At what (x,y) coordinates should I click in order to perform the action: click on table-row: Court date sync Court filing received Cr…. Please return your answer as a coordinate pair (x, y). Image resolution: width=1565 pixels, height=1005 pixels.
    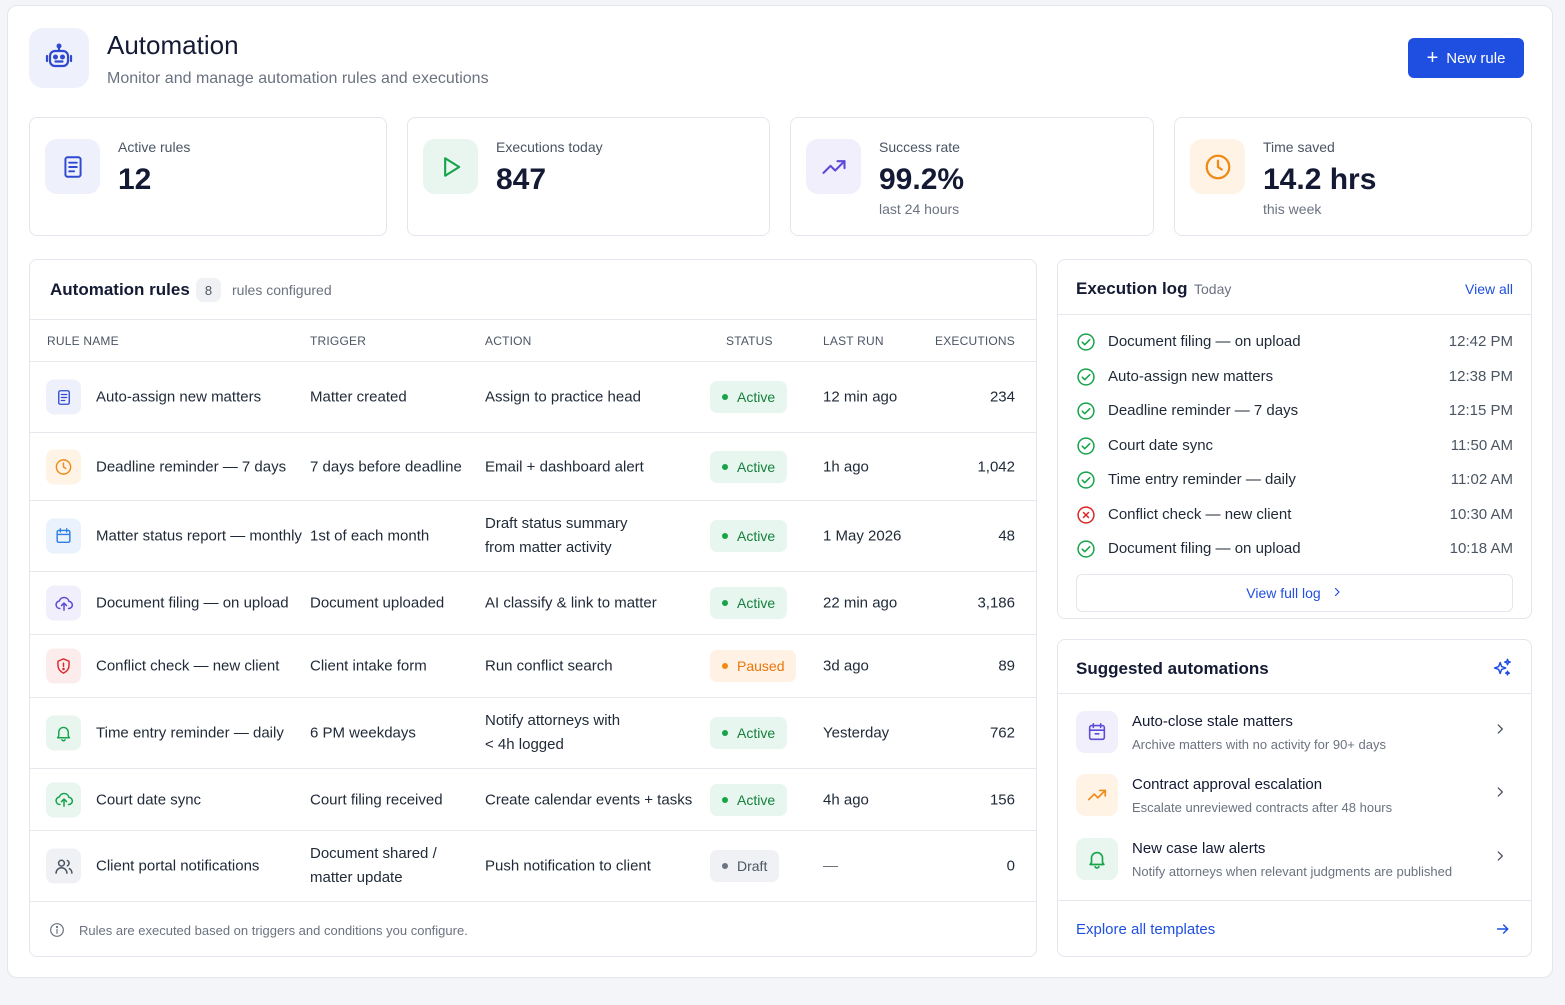
    Looking at the image, I should click on (533, 800).